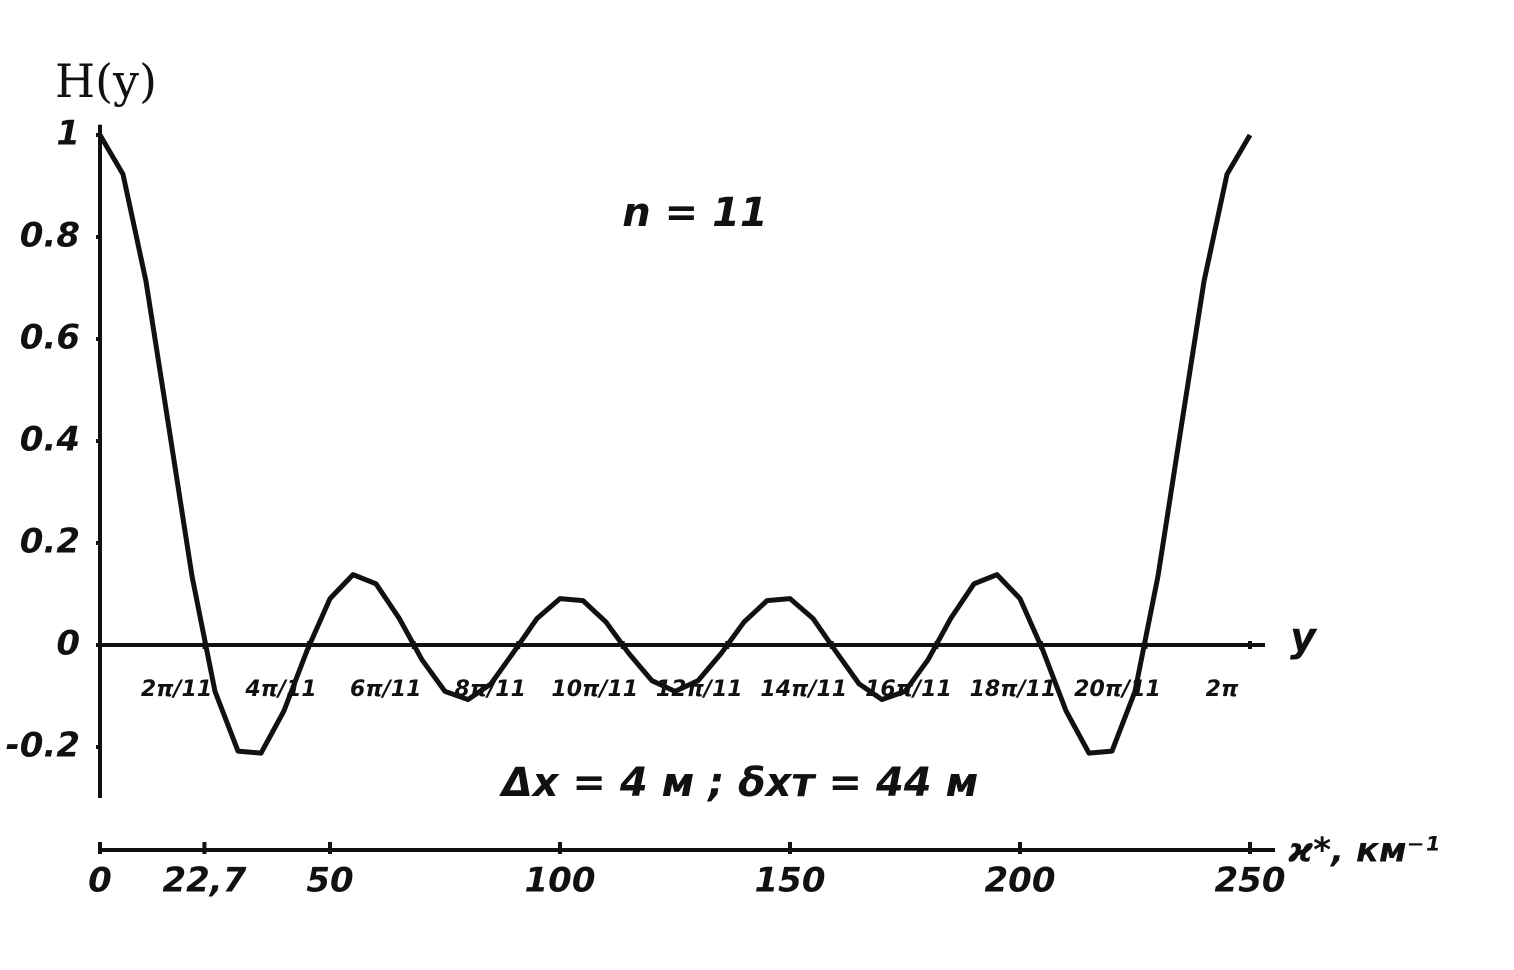 The height and width of the screenshot is (970, 1514). I want to click on x-tick-label: 250, so click(1250, 881).